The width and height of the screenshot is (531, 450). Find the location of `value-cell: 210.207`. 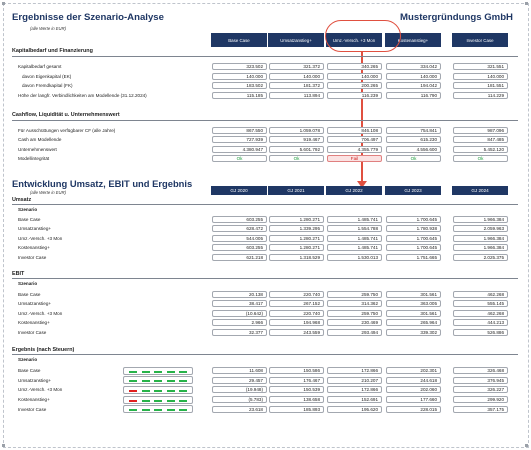

value-cell: 210.207 is located at coordinates (354, 380).